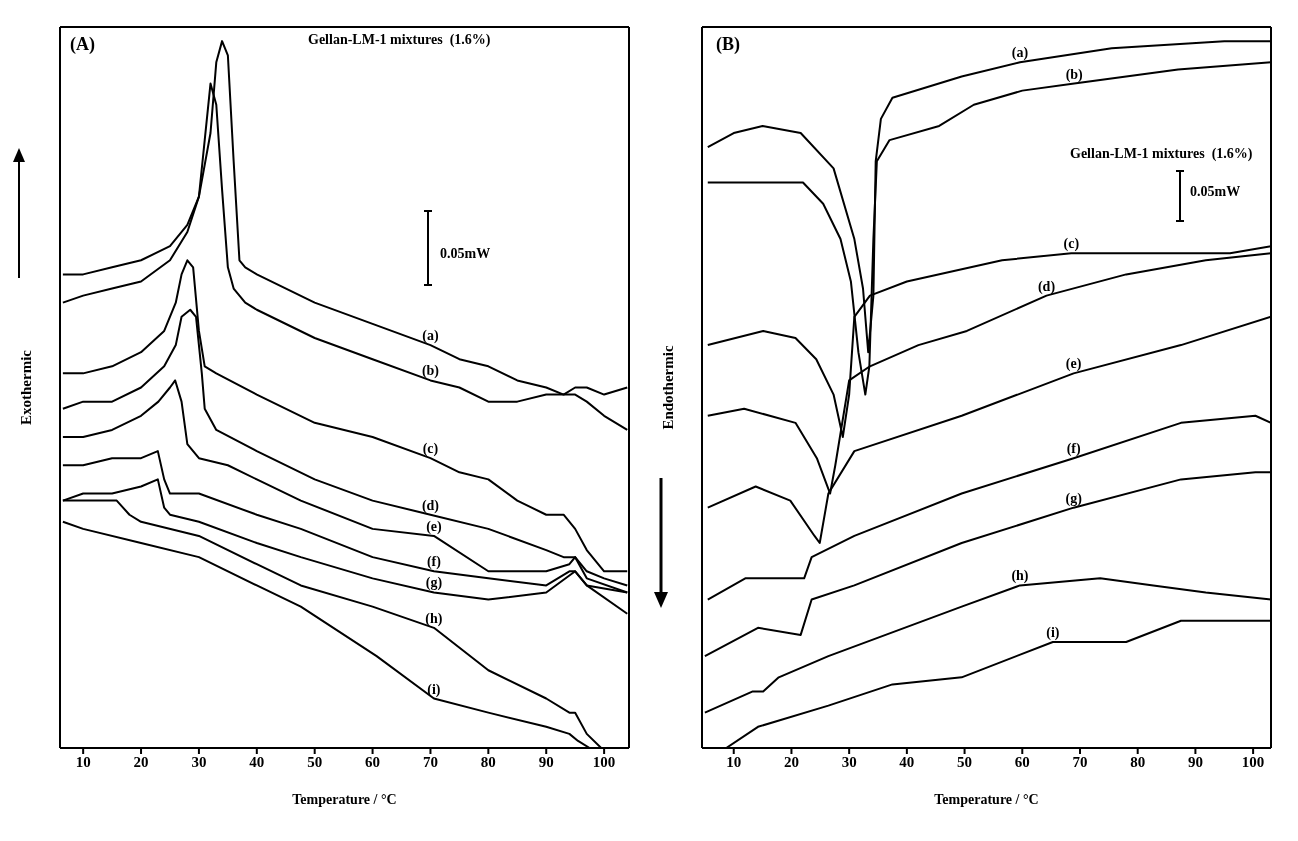  I want to click on y-axis-title: Endothermic, so click(668, 387).